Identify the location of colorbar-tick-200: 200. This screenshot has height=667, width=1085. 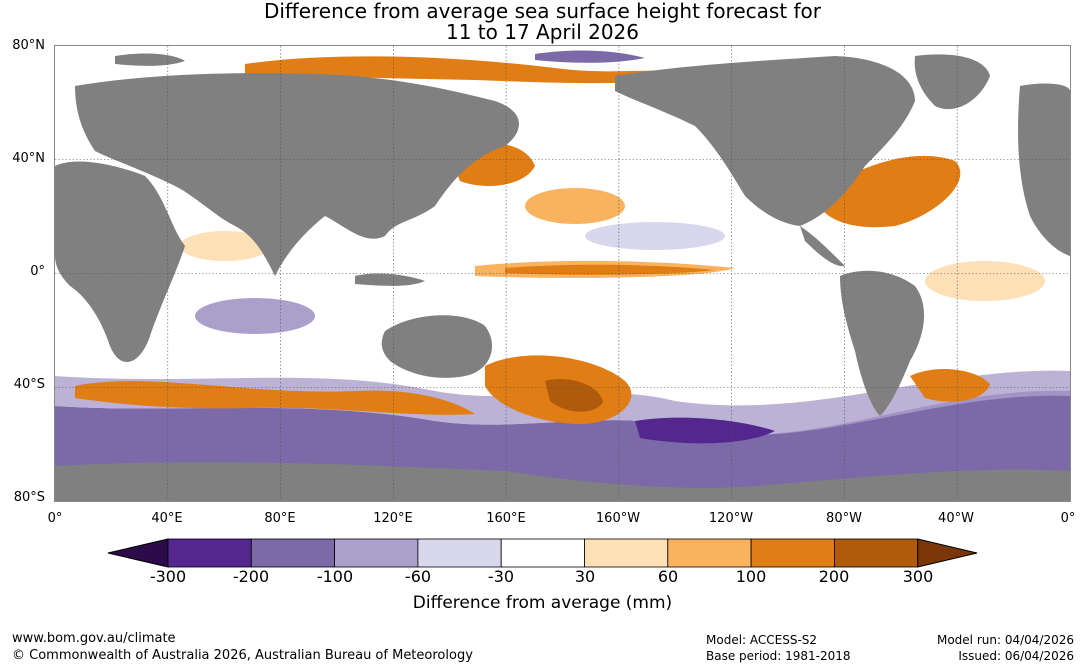
(834, 576).